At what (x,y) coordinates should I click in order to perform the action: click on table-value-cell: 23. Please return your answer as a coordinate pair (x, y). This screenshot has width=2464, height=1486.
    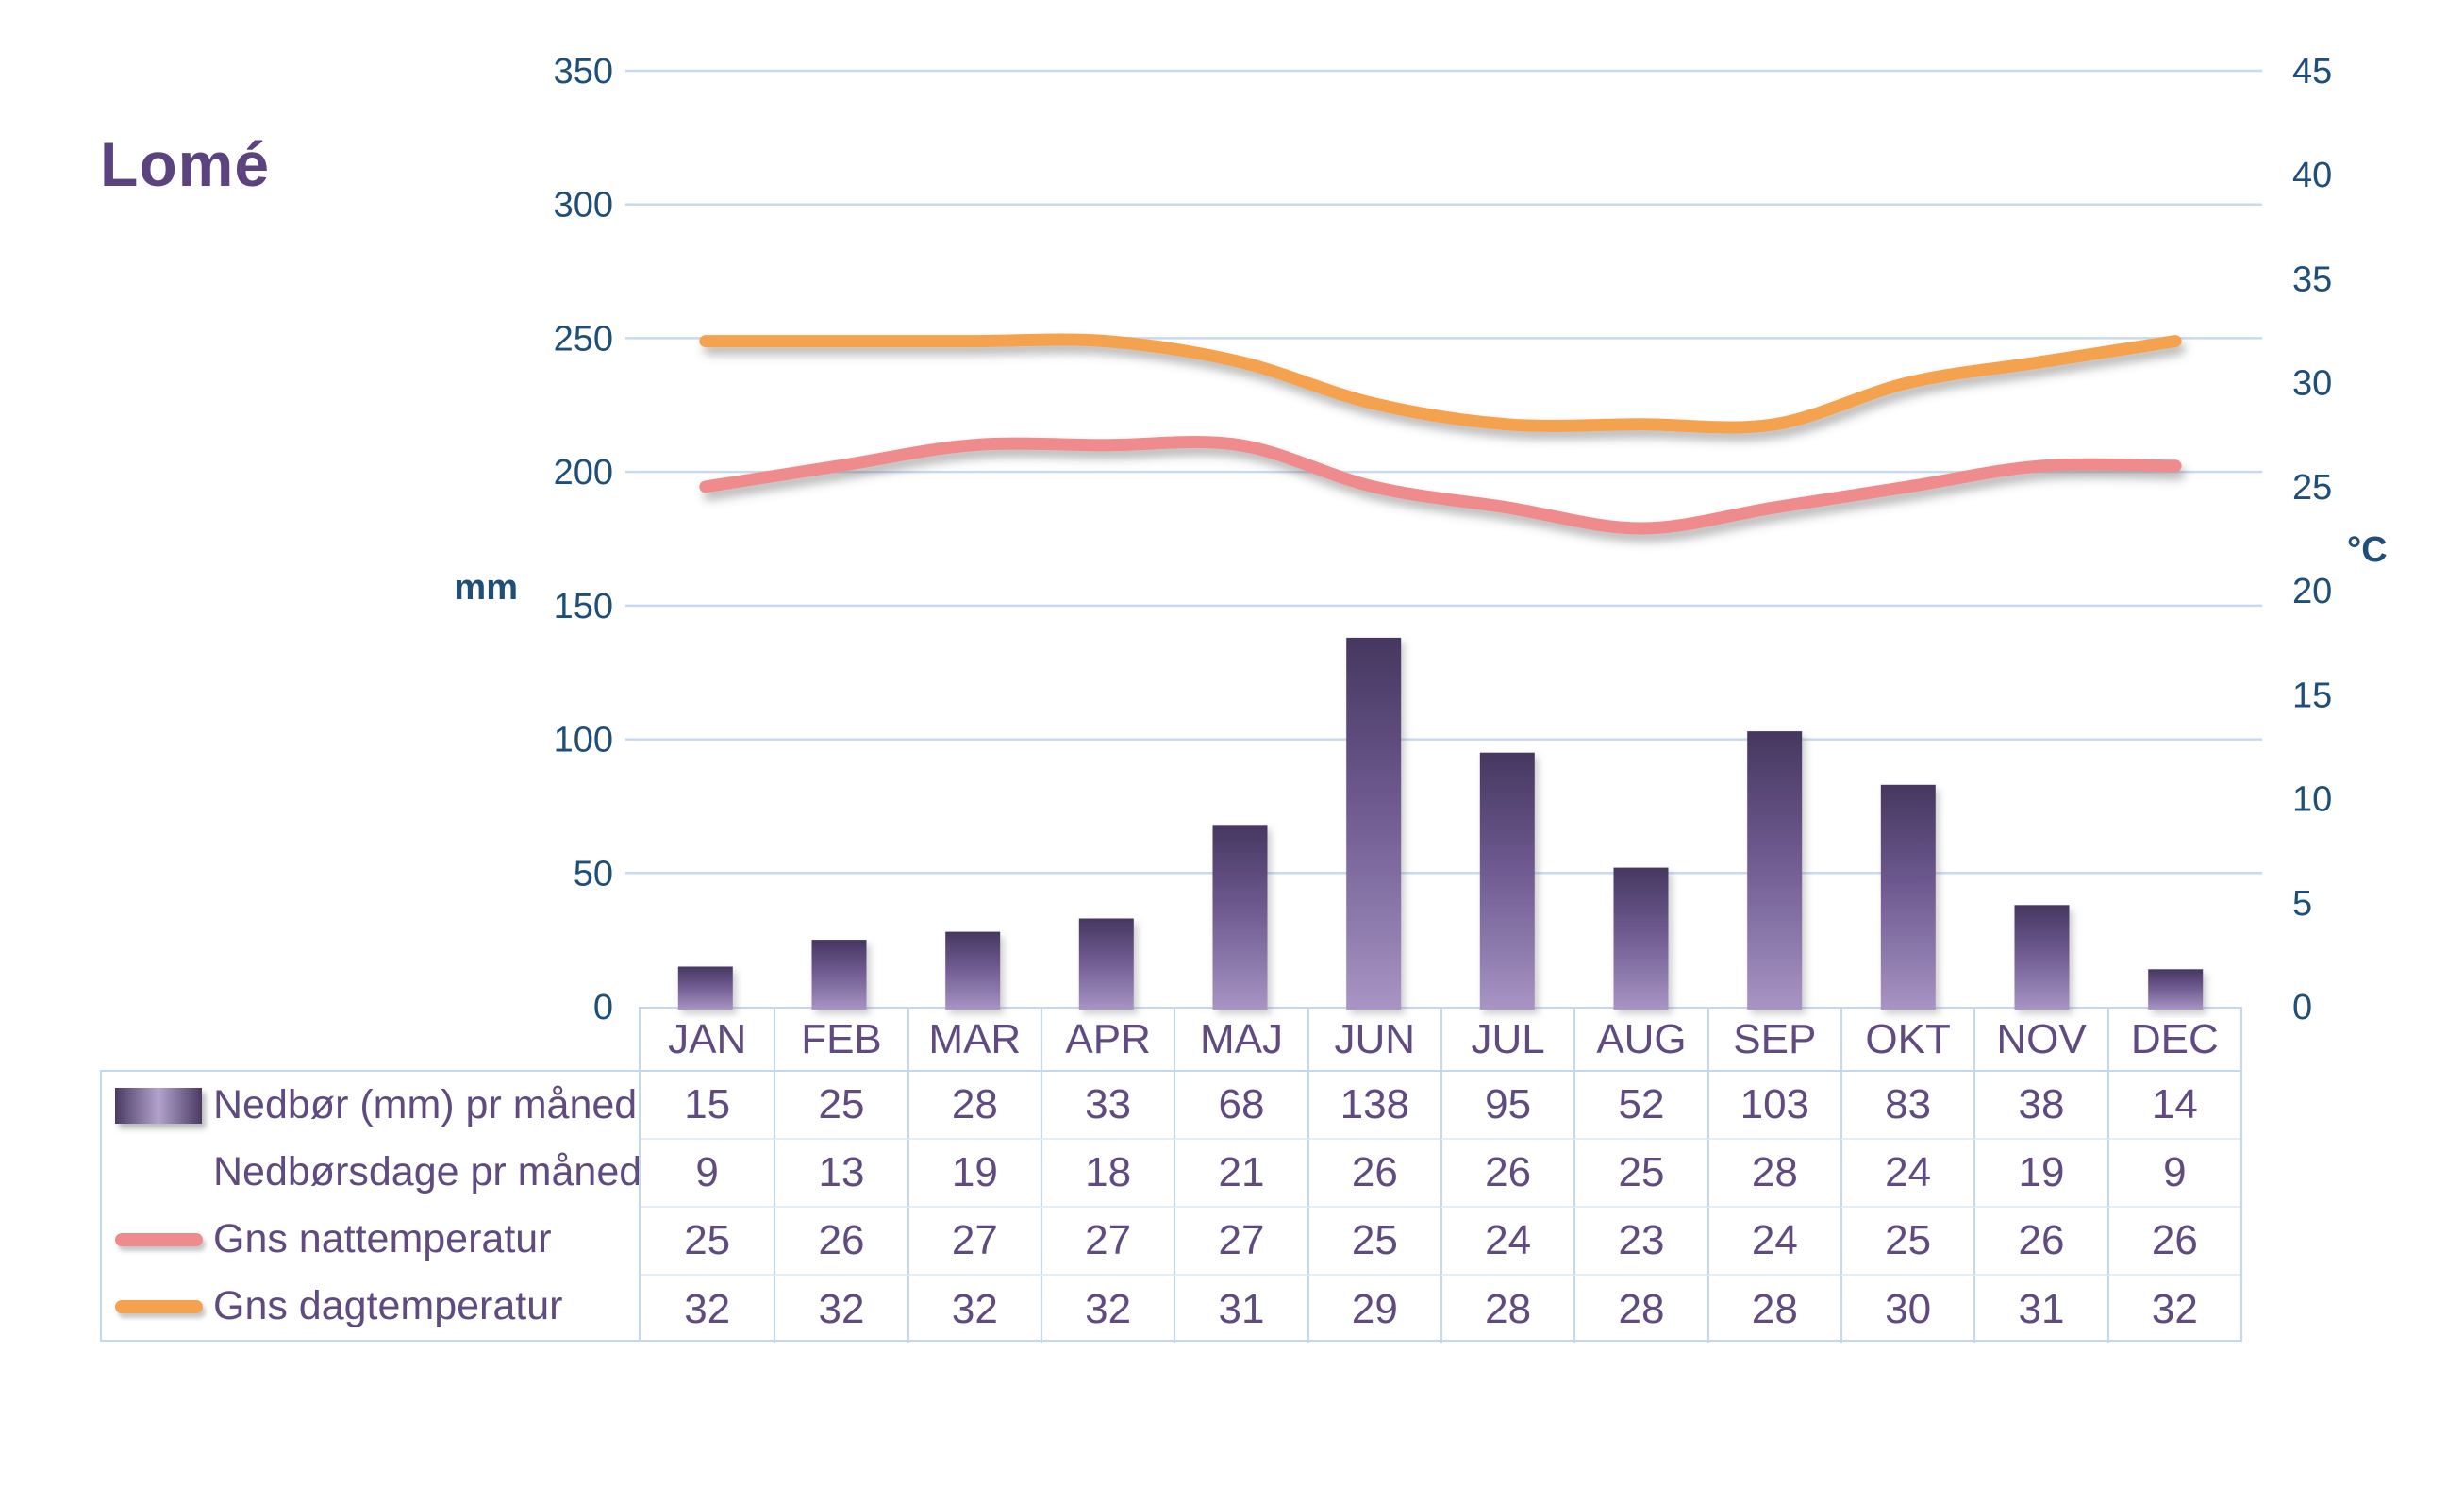
    Looking at the image, I should click on (1640, 1242).